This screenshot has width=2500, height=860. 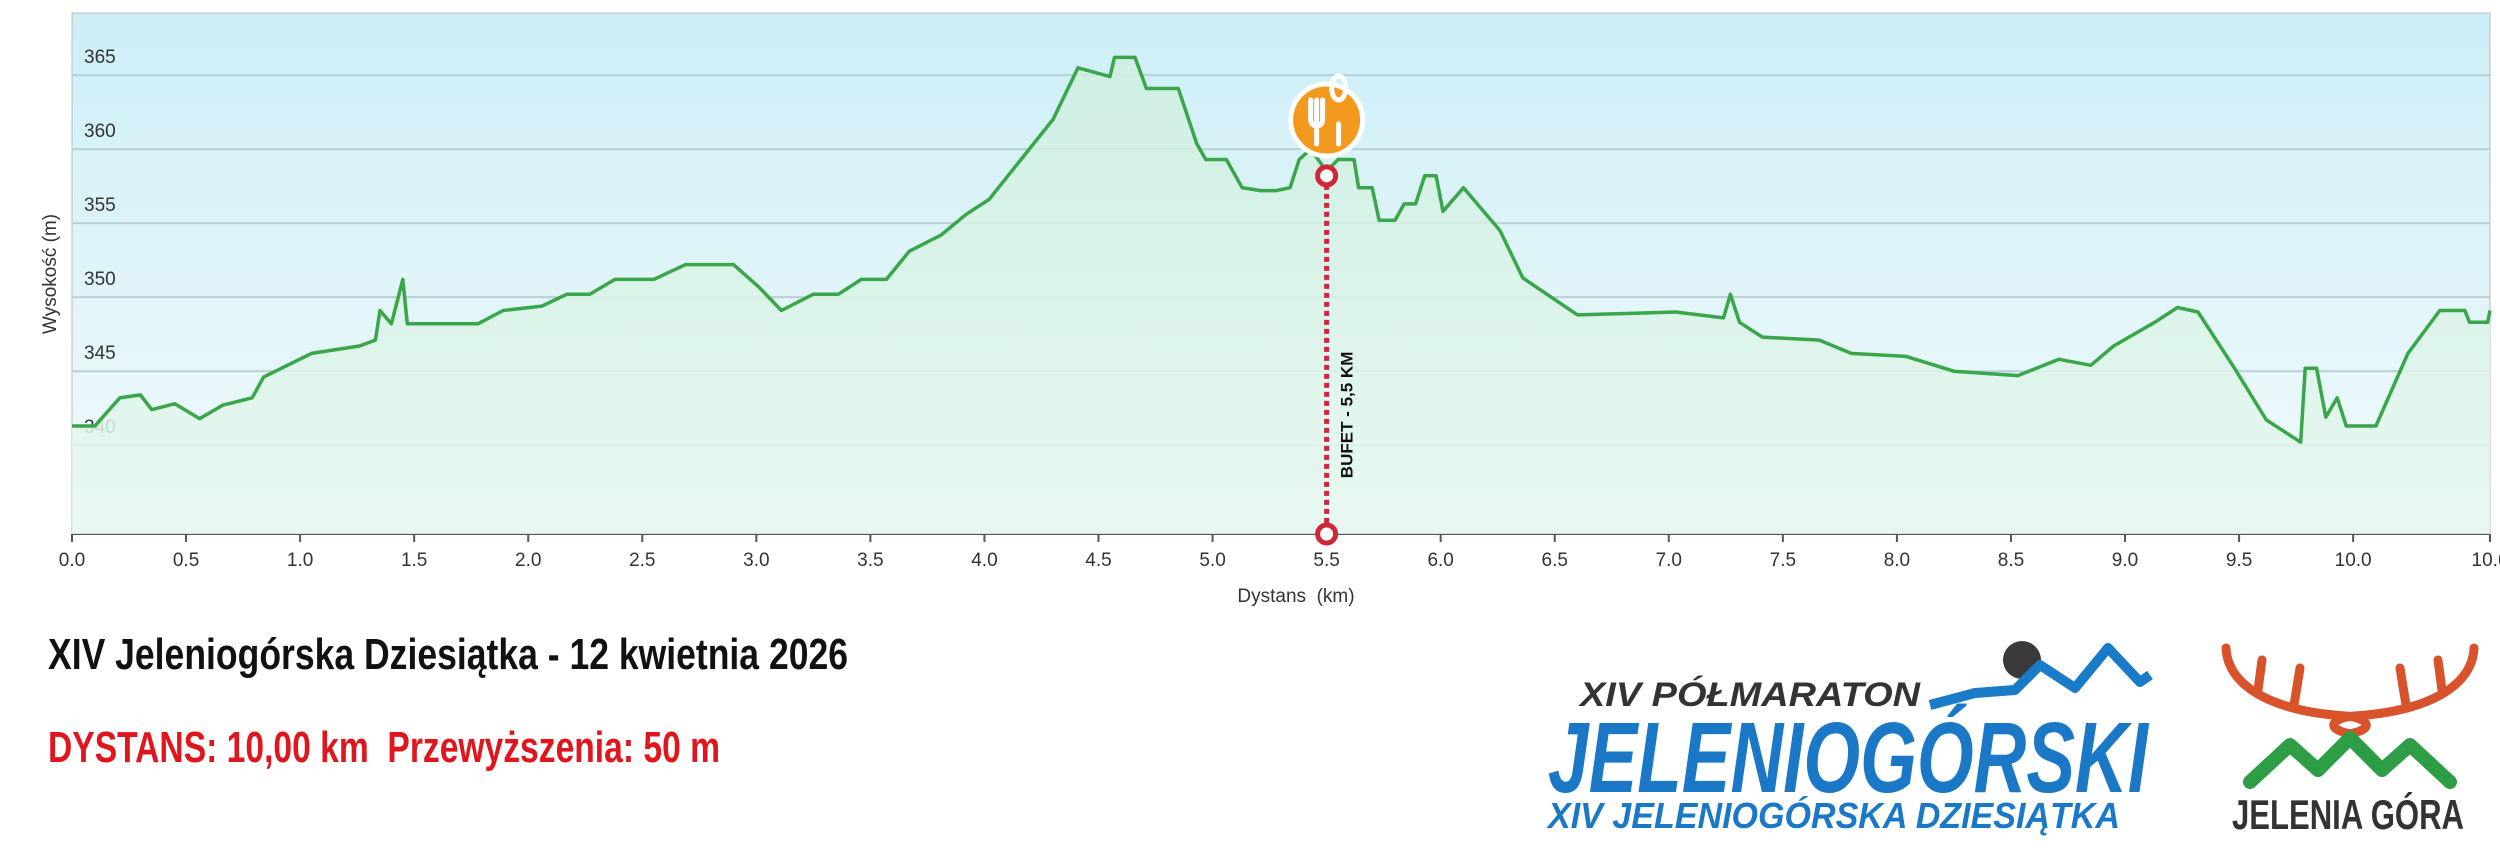 I want to click on y-tick-label: 345, so click(x=100, y=353).